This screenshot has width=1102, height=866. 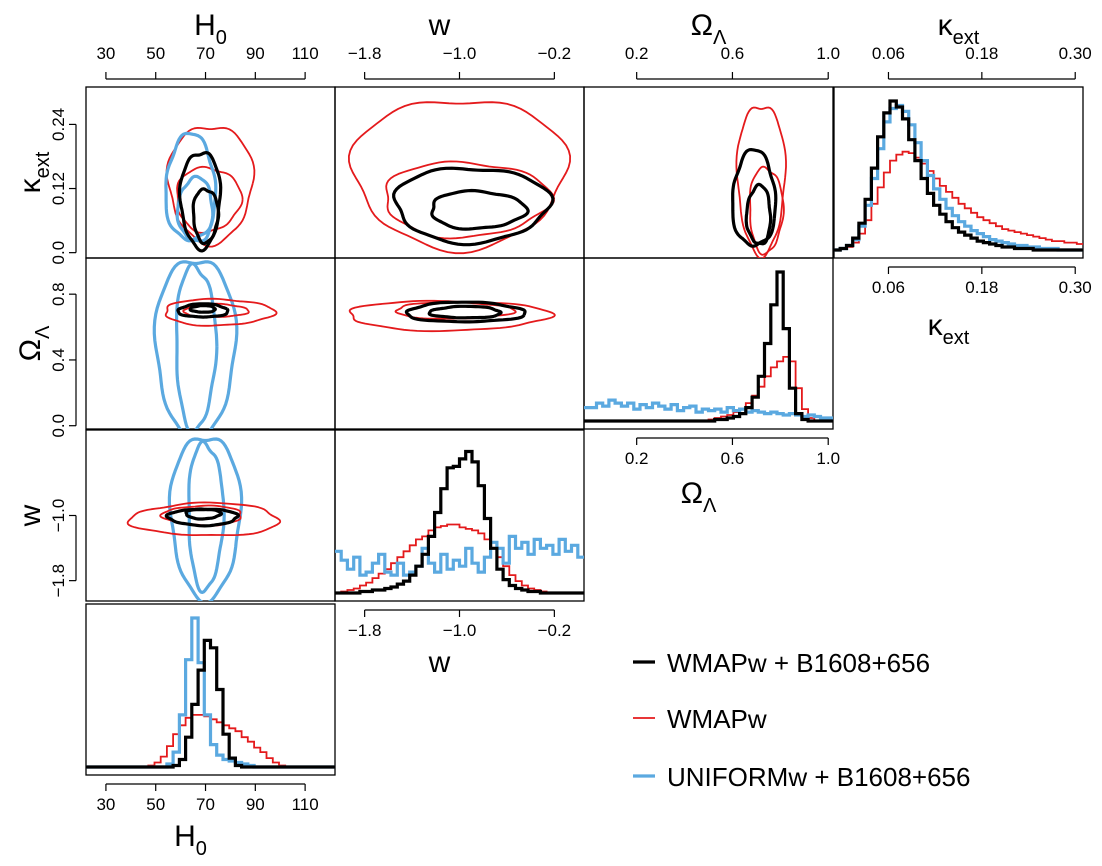 I want to click on panel-kappa-marginal, so click(x=958, y=172).